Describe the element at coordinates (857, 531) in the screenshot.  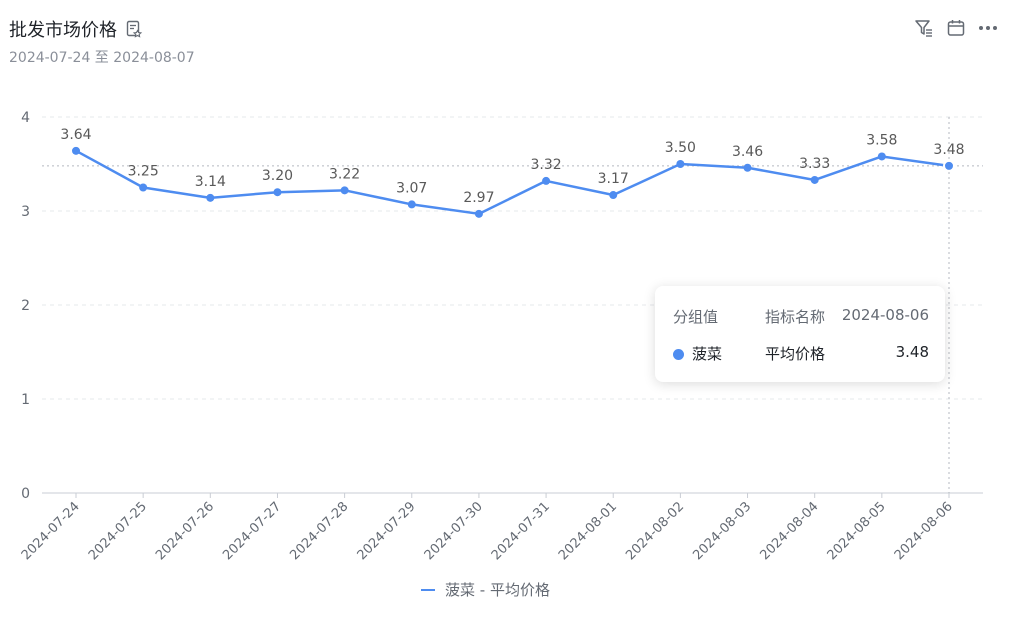
I see `x-tick-label: 2024-08-05` at that location.